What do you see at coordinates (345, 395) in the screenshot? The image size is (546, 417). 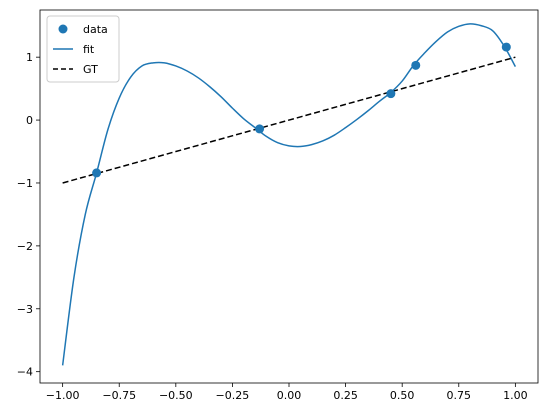 I see `x-tick-label: 0.25` at bounding box center [345, 395].